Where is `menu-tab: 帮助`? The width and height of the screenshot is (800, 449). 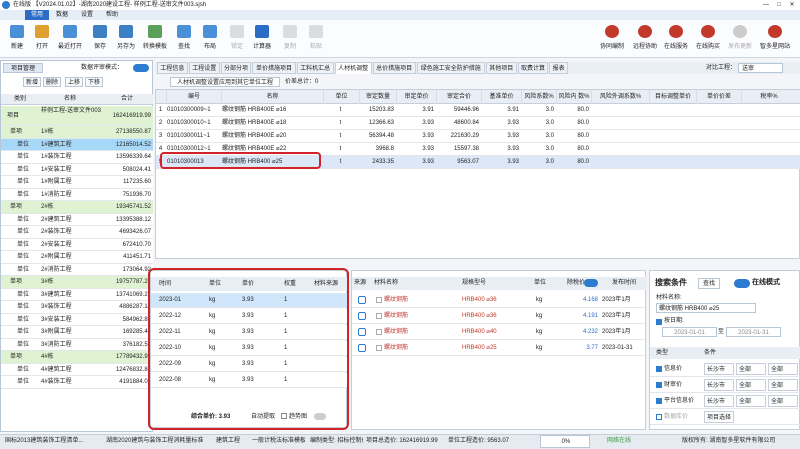 menu-tab: 帮助 is located at coordinates (111, 15).